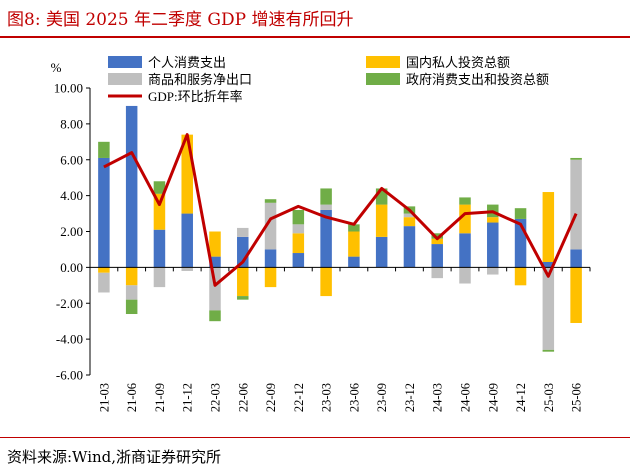 The height and width of the screenshot is (471, 630). Describe the element at coordinates (69, 375) in the screenshot. I see `y-tick-label: -6.00` at that location.